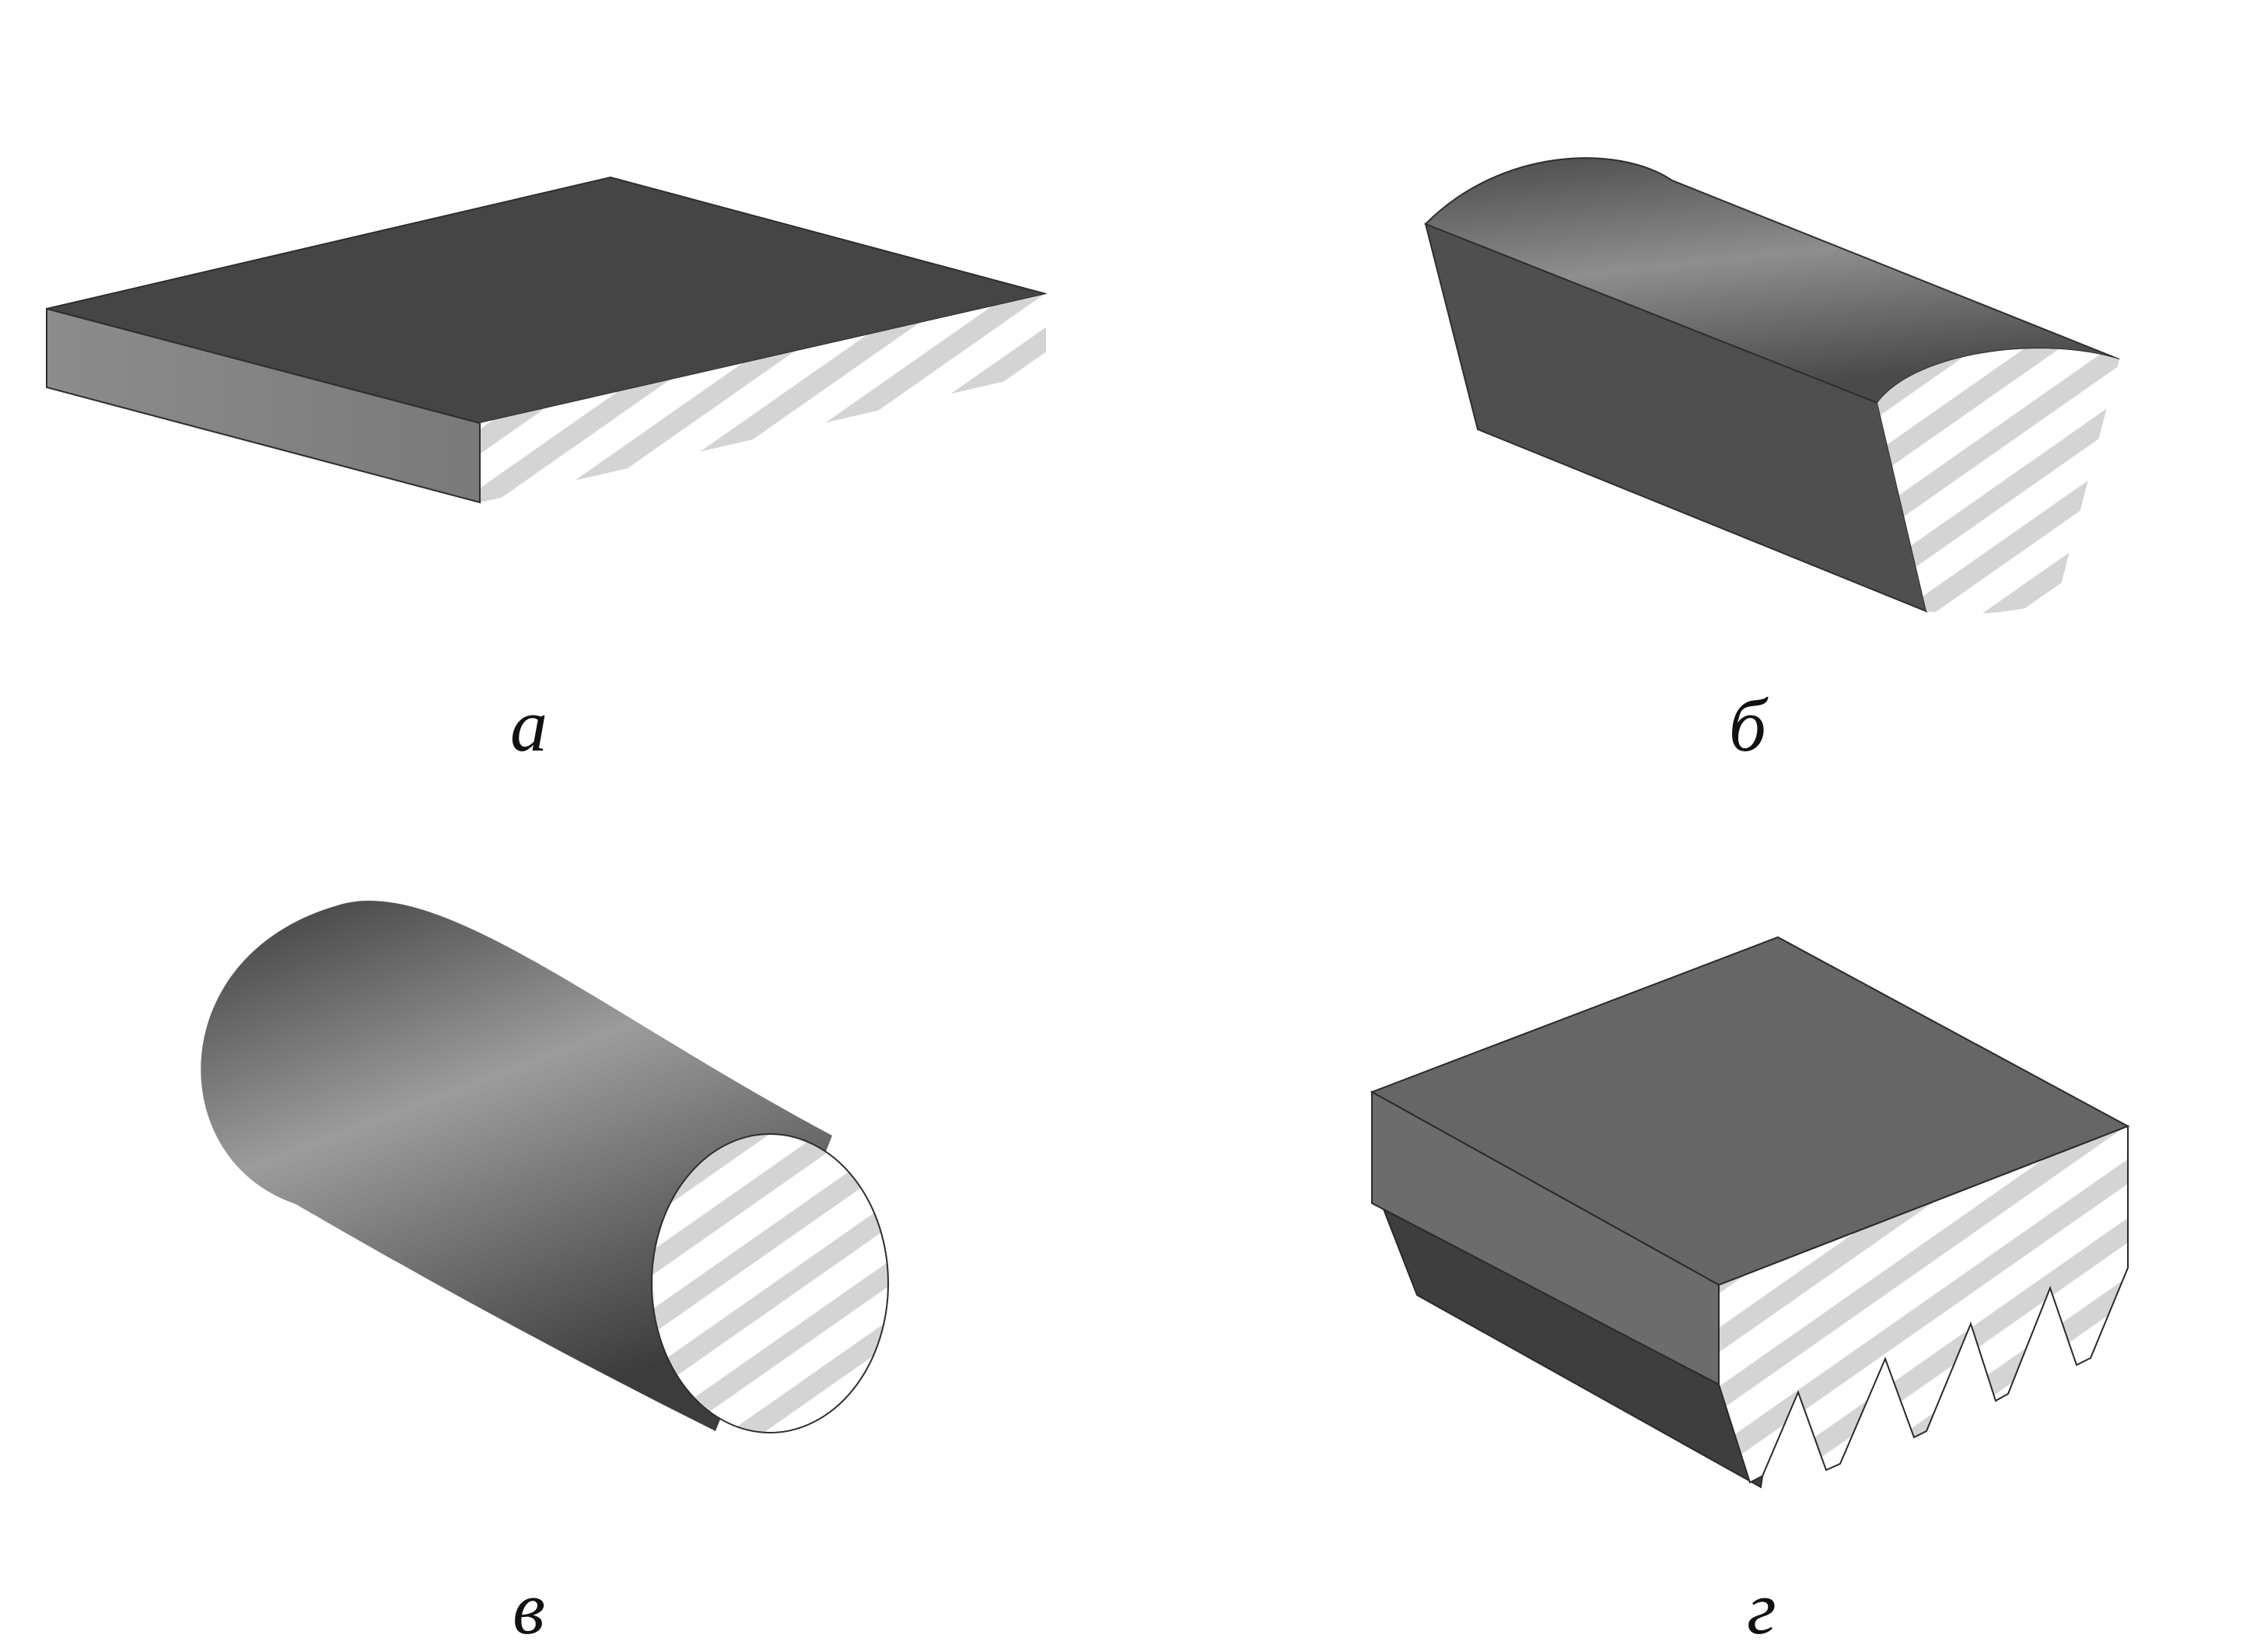 The width and height of the screenshot is (2250, 1652). What do you see at coordinates (770, 1283) in the screenshot?
I see `round-belt-hatched-section` at bounding box center [770, 1283].